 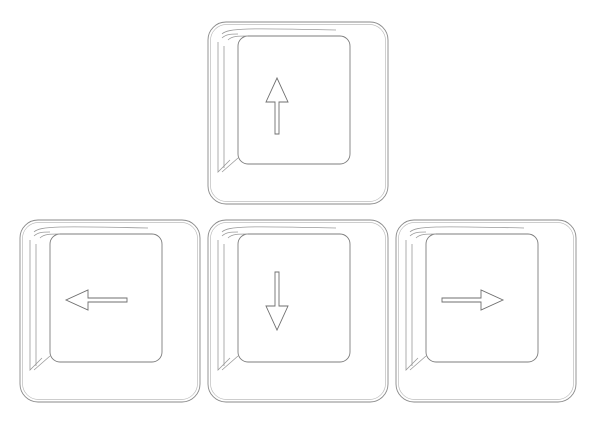 I want to click on arrow-left-icon, so click(x=96, y=300).